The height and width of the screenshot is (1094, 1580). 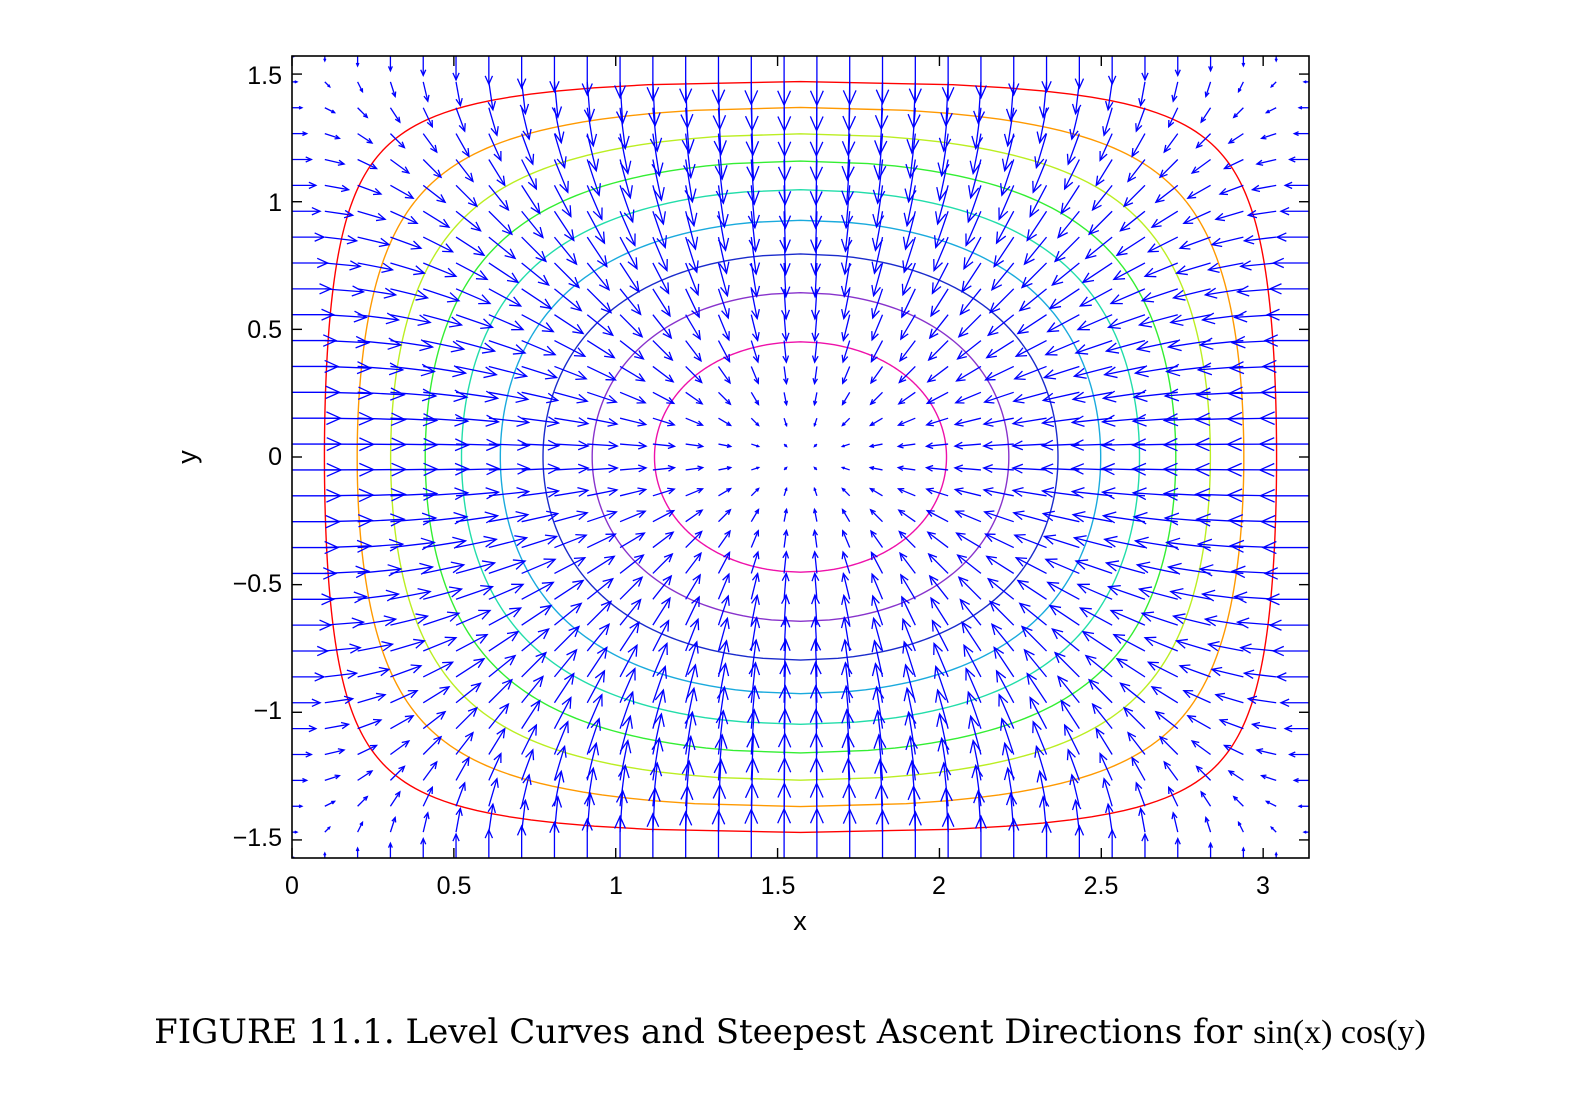 What do you see at coordinates (1263, 886) in the screenshot?
I see `x-tick-label: 3` at bounding box center [1263, 886].